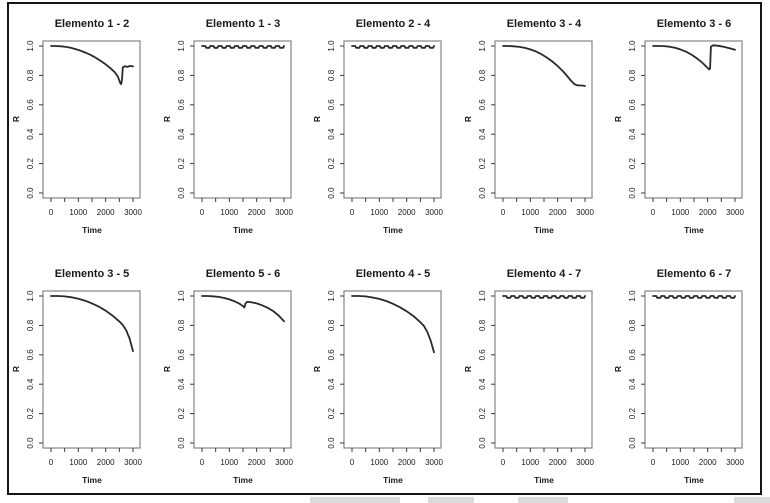 The image size is (770, 503). Describe the element at coordinates (242, 274) in the screenshot. I see `panel-title: Elemento 5 - 6` at that location.